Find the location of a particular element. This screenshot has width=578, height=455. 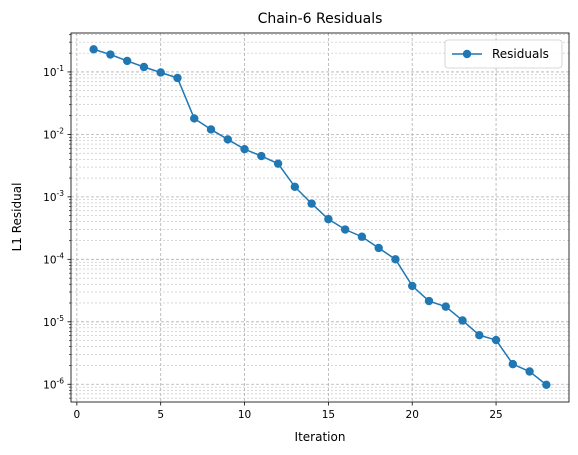

legend-label: Residuals is located at coordinates (520, 54).